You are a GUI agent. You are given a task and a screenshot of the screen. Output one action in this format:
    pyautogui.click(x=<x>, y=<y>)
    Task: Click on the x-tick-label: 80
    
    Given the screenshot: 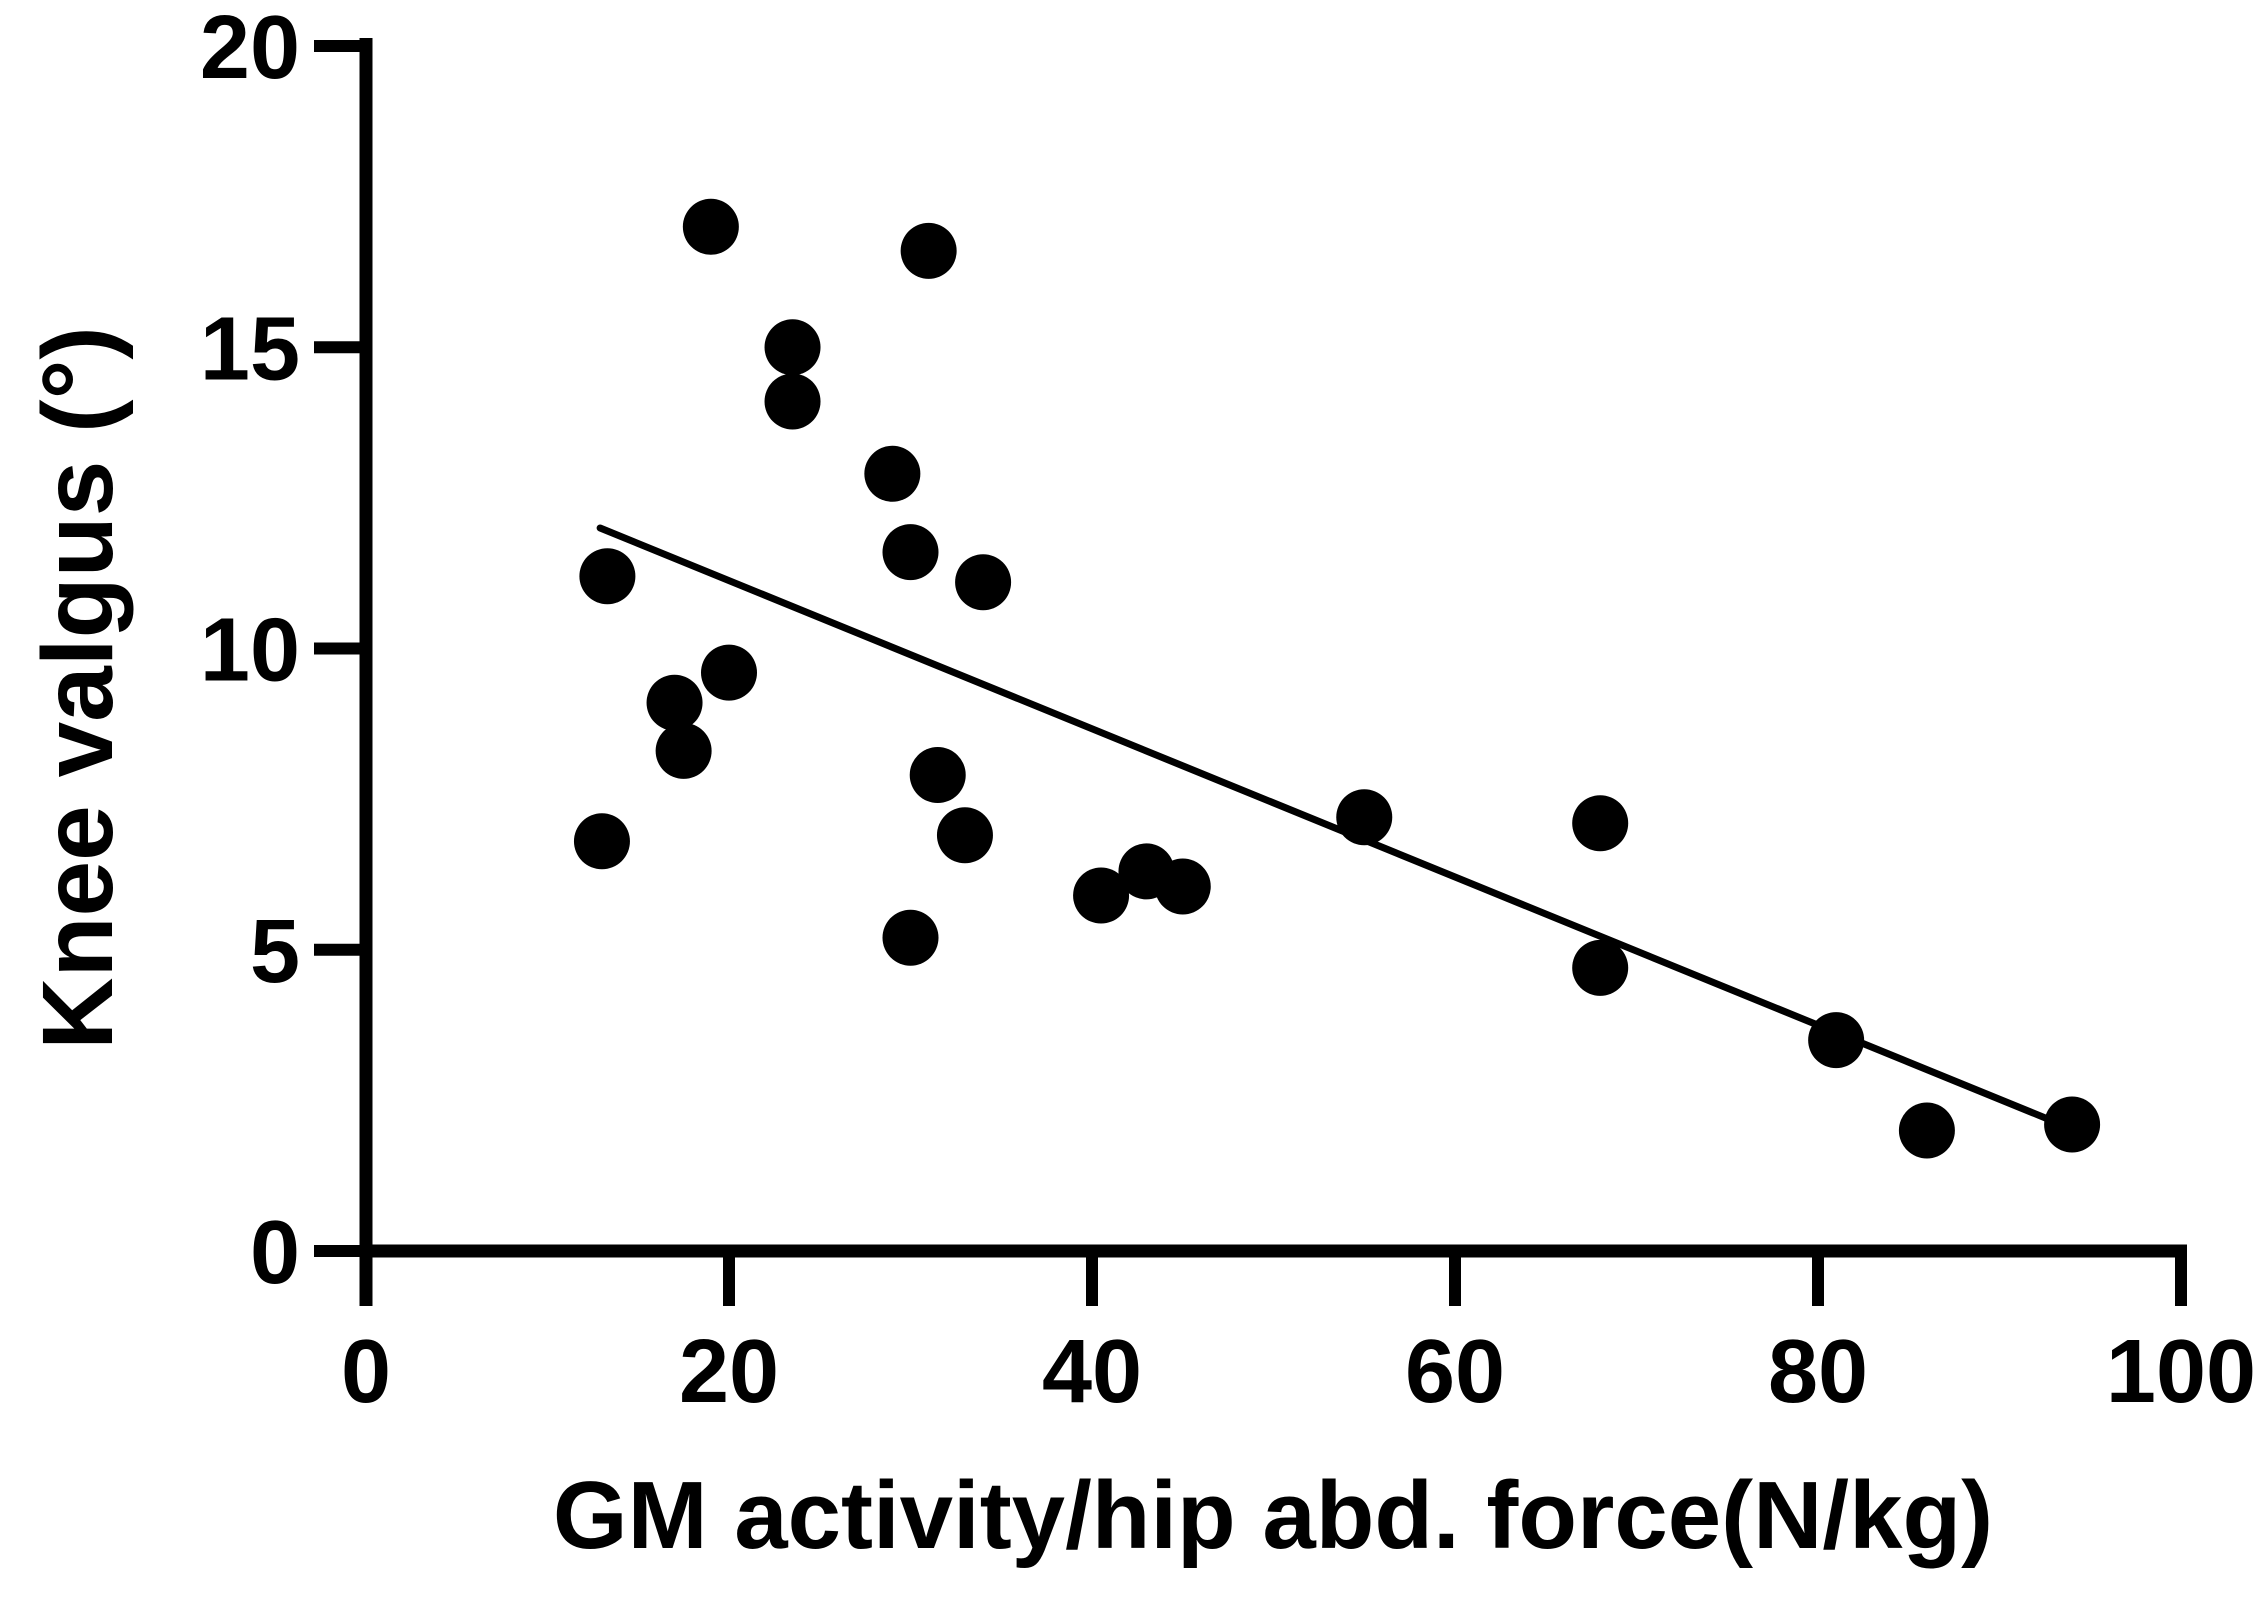 What is the action you would take?
    pyautogui.click(x=1818, y=1372)
    